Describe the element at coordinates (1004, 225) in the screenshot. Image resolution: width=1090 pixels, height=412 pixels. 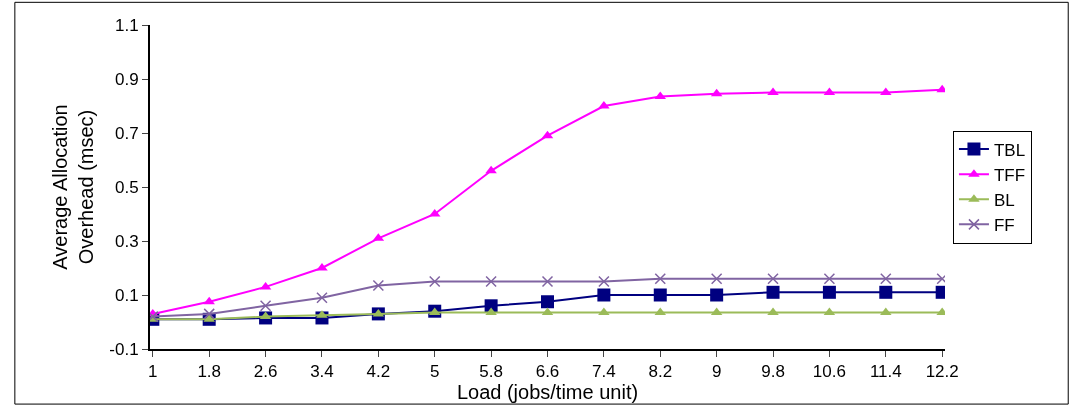
I see `legend-label: FF` at that location.